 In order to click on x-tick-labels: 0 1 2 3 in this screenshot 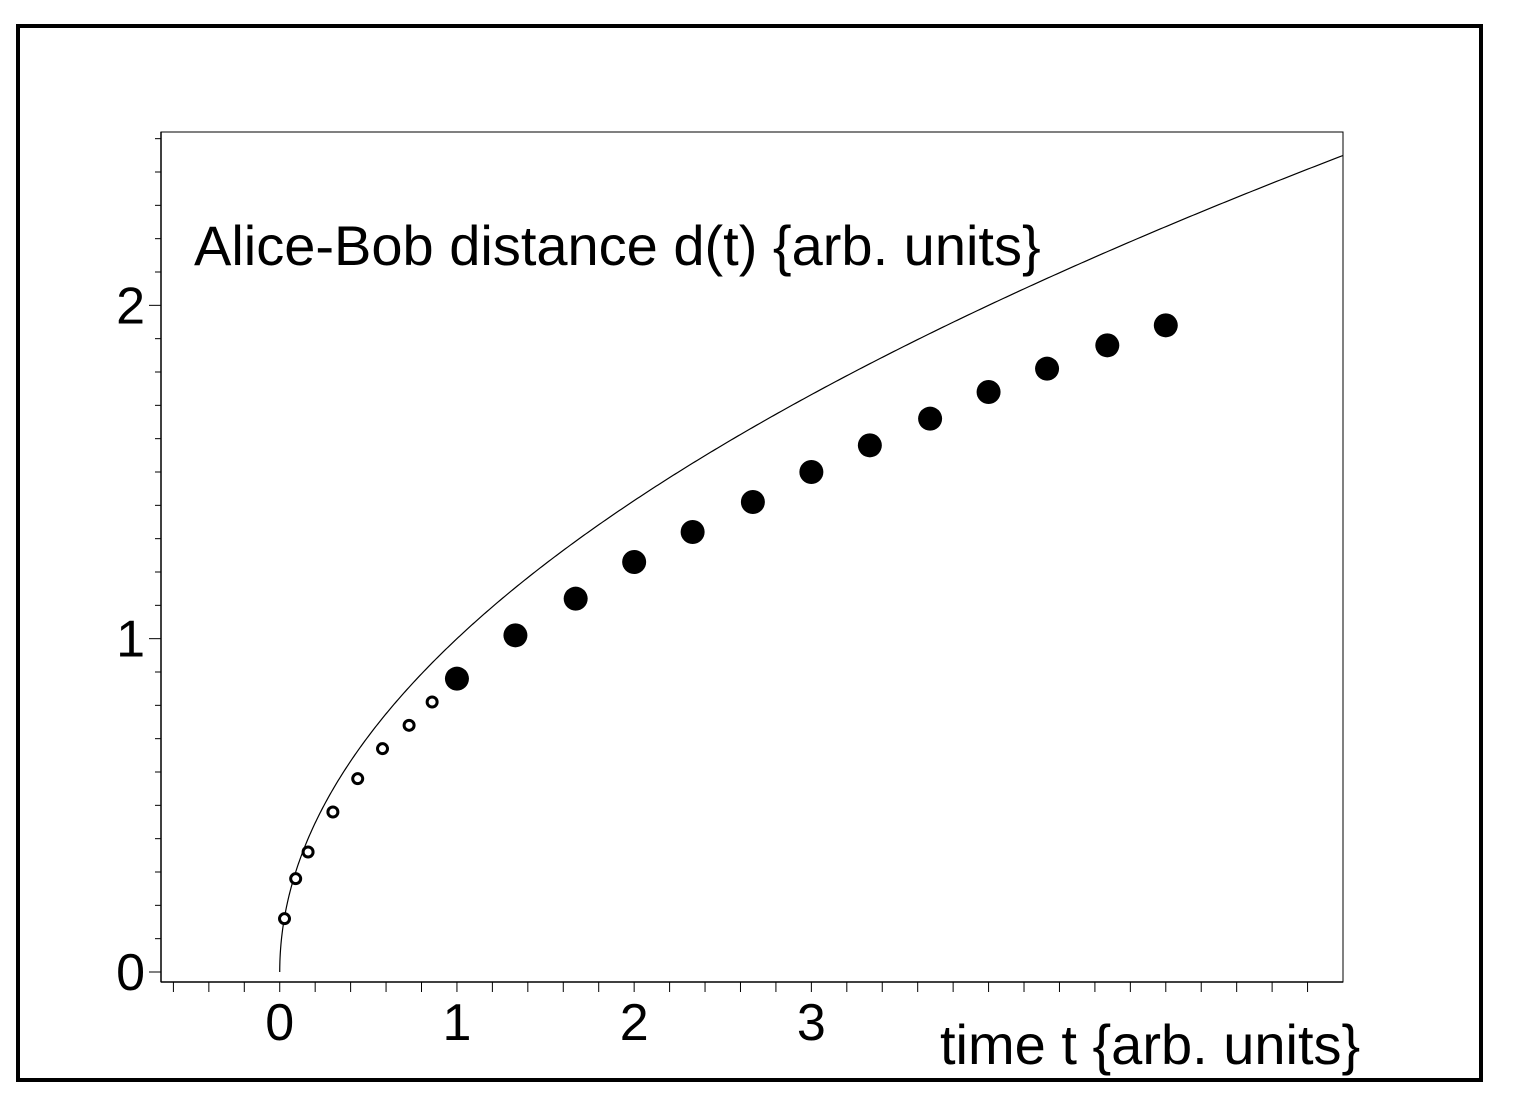, I will do `click(545, 1023)`.